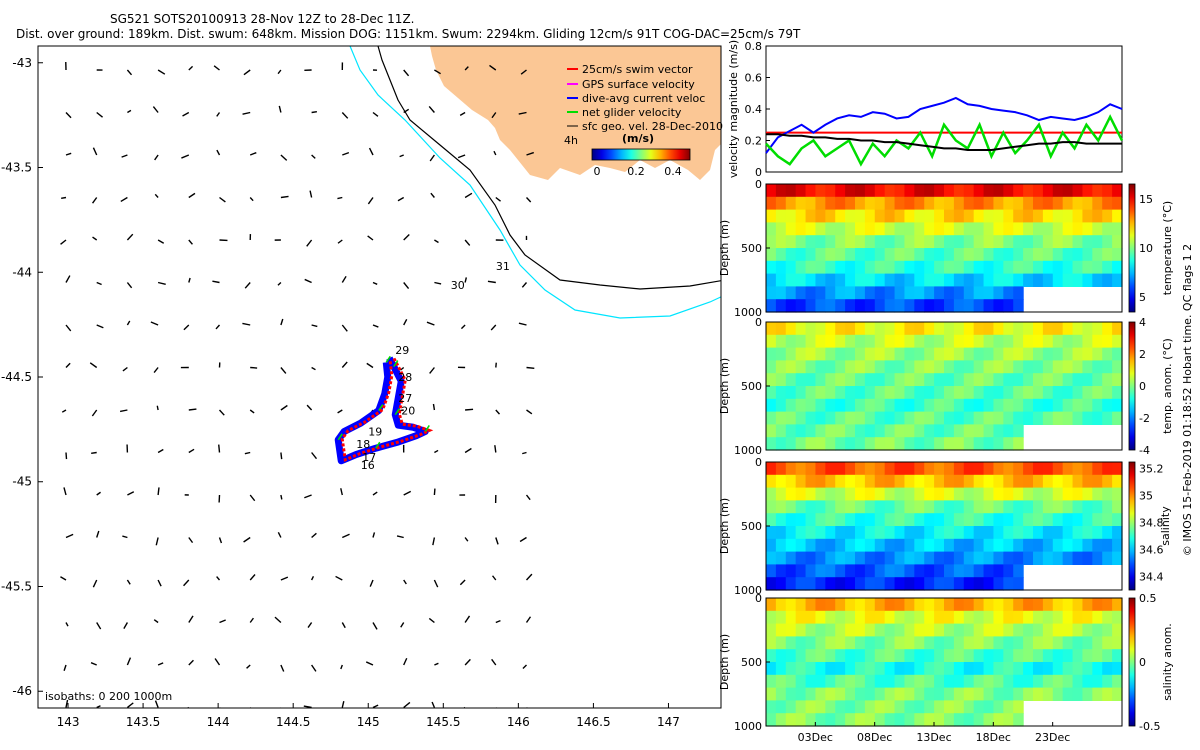 The width and height of the screenshot is (1200, 750). What do you see at coordinates (1132, 386) in the screenshot?
I see `section-colorbar` at bounding box center [1132, 386].